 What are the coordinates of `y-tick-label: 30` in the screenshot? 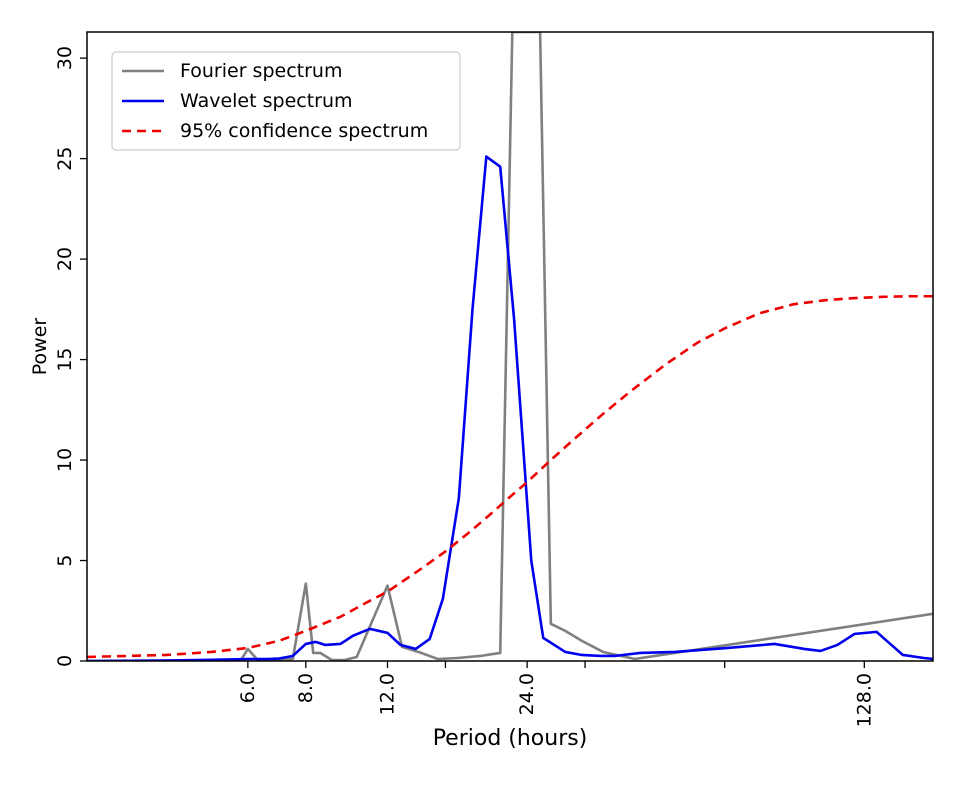 It's located at (65, 58).